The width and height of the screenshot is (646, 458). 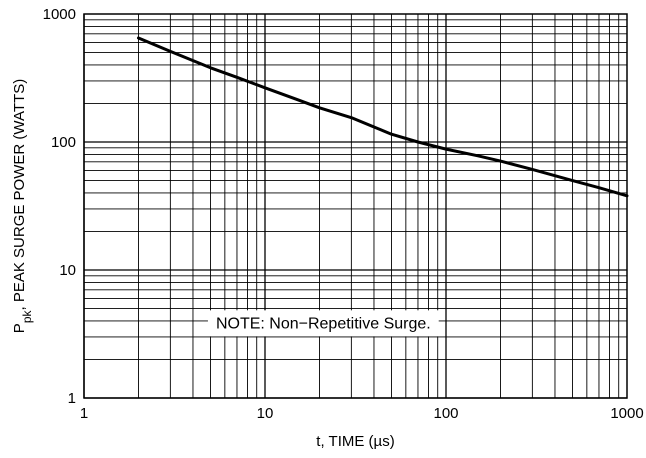 I want to click on y-tick-label: 1000, so click(x=59, y=14).